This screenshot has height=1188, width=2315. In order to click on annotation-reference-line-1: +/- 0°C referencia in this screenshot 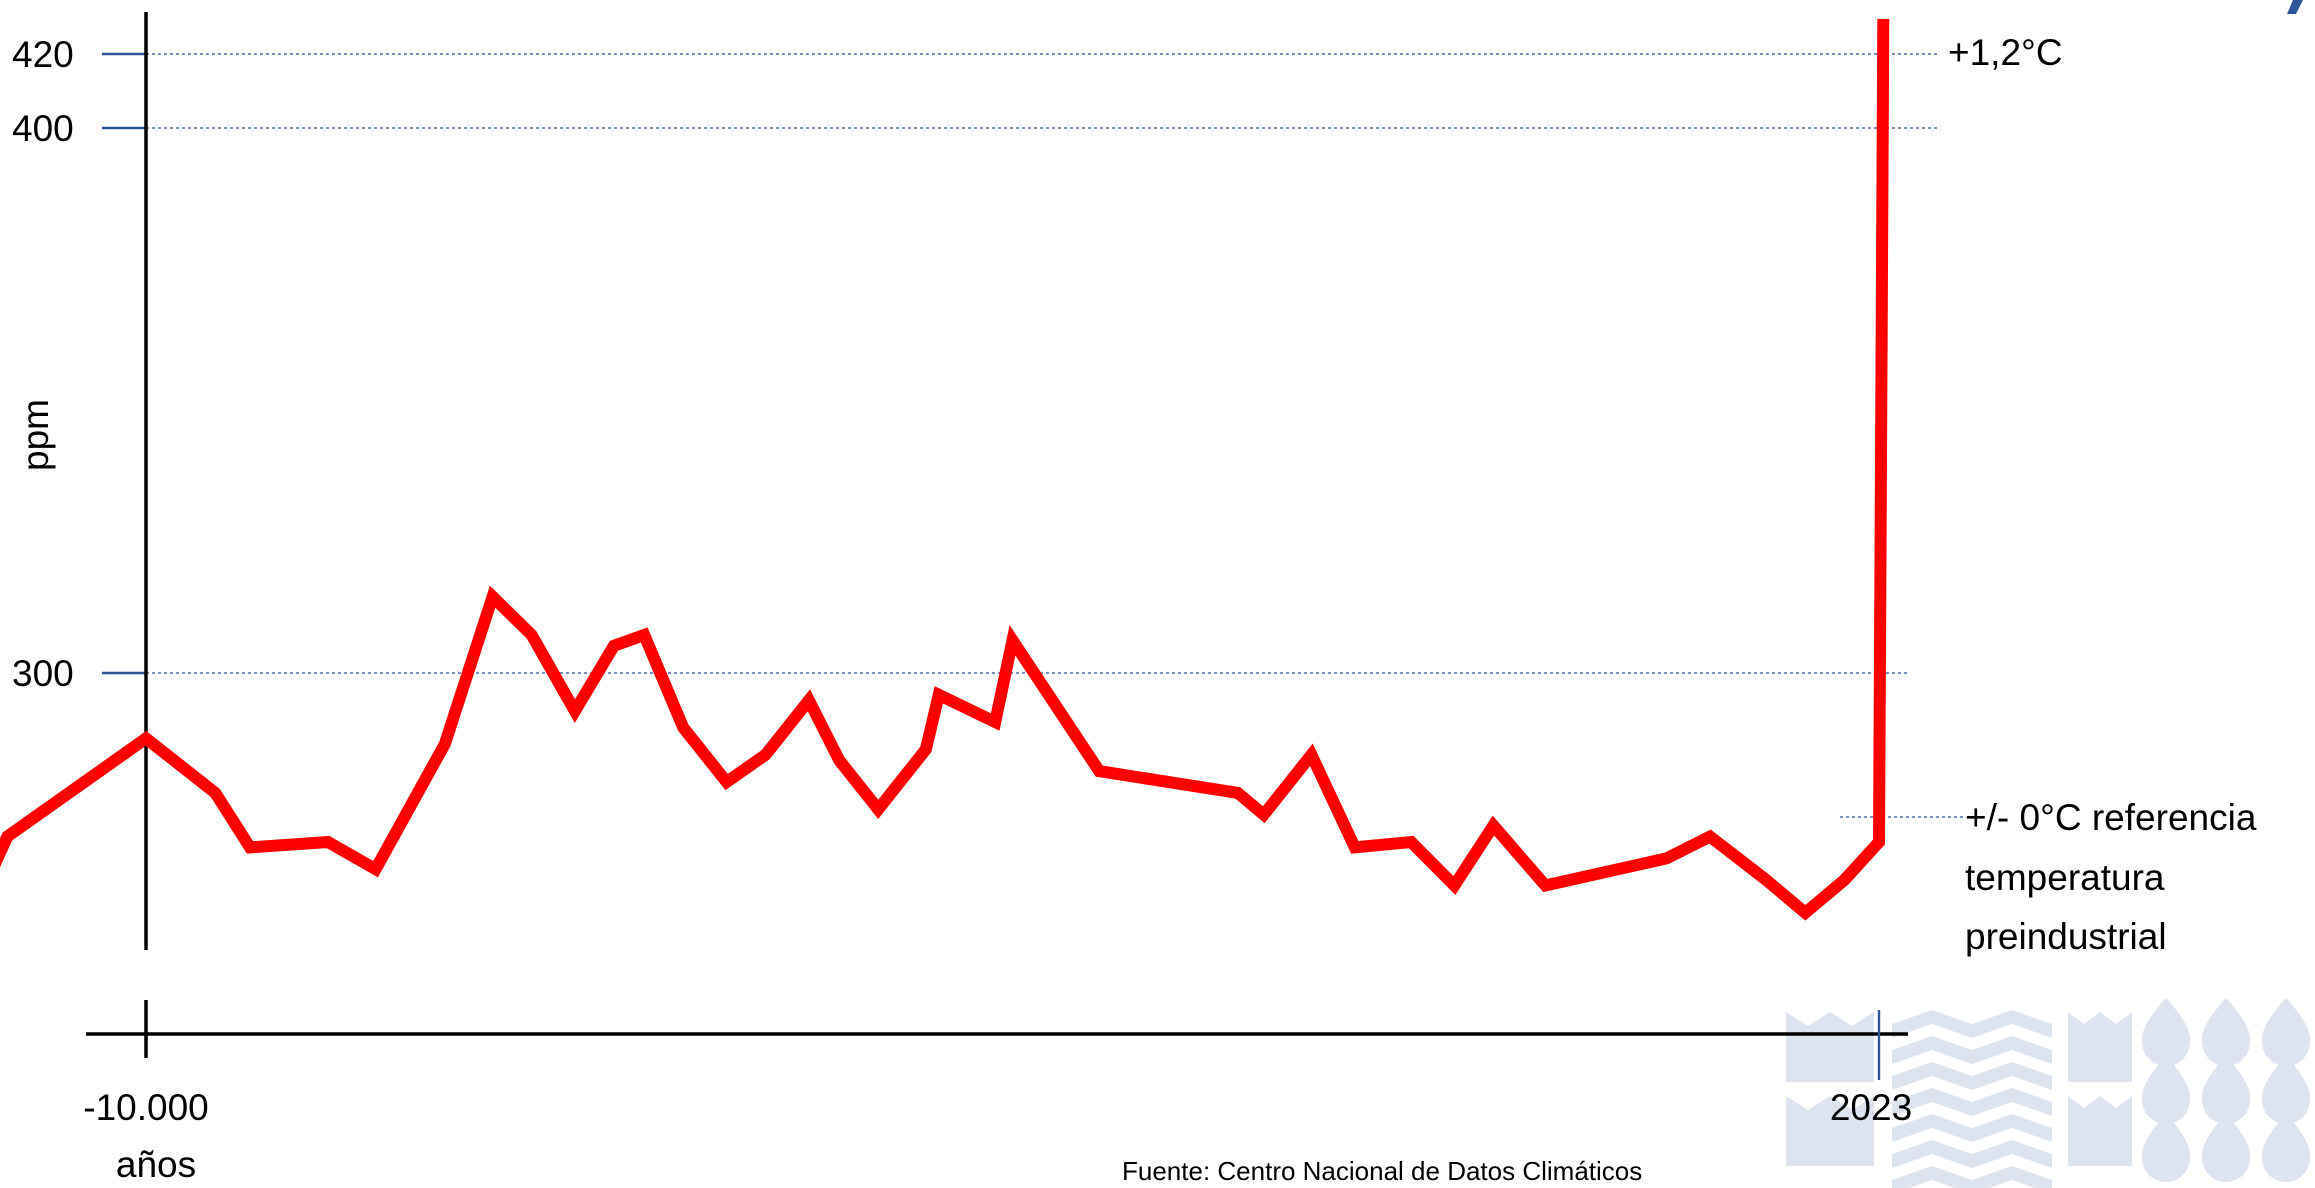, I will do `click(2111, 817)`.